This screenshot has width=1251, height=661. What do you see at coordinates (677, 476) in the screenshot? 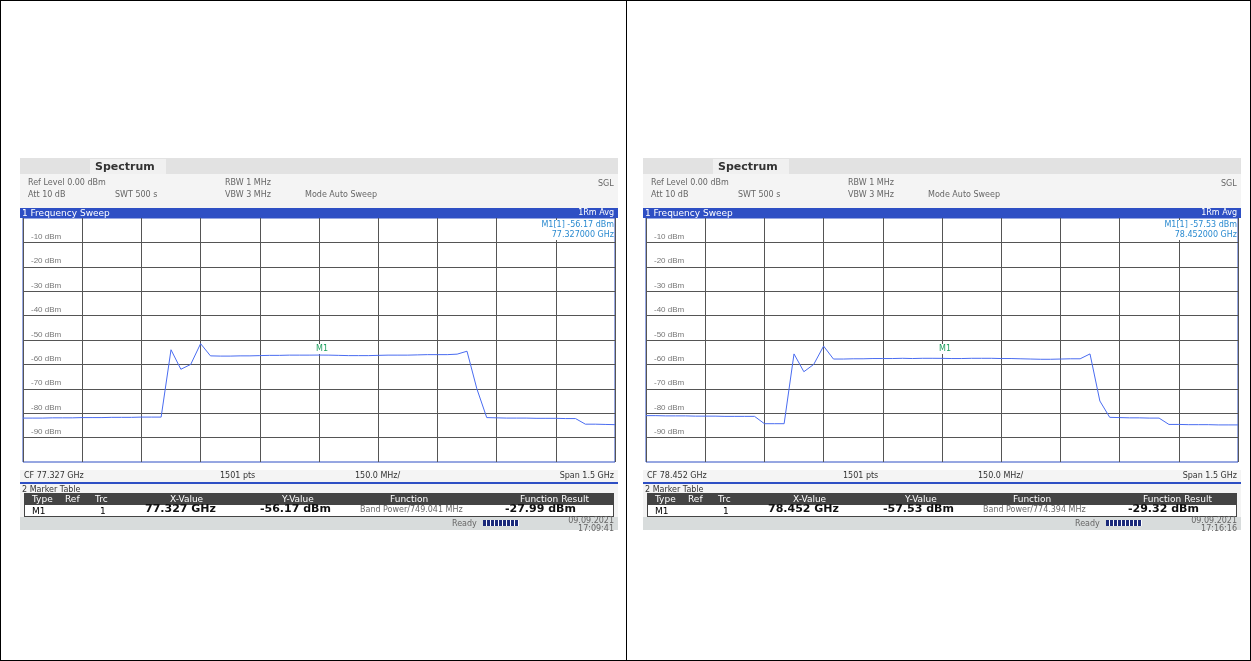
I see `text: CF 78.452 GHz` at bounding box center [677, 476].